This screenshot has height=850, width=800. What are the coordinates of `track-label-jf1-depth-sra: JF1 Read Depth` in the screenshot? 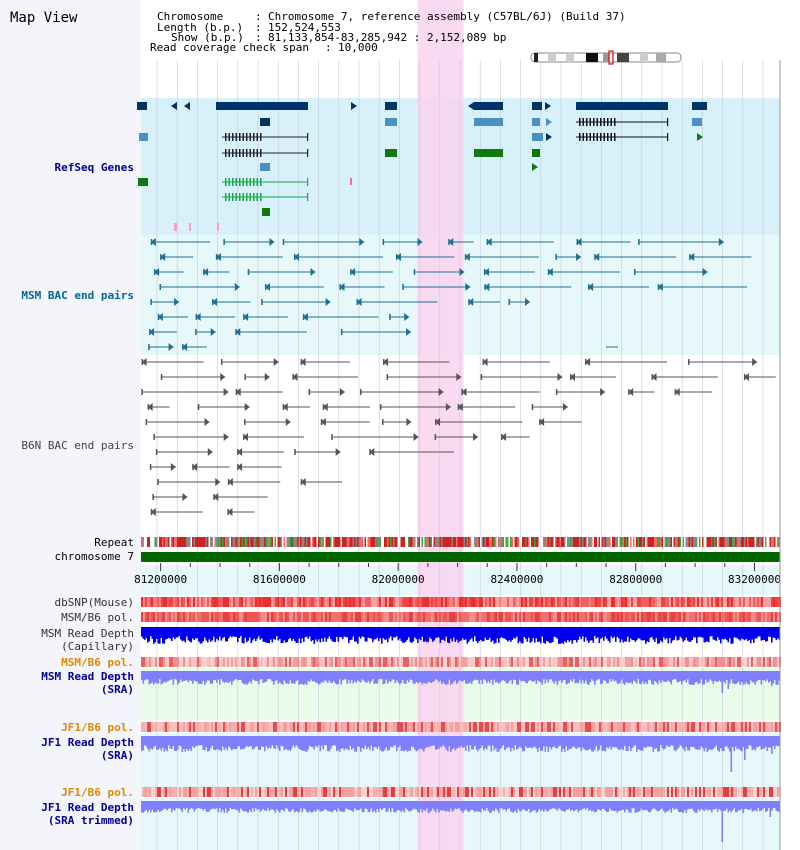 It's located at (87, 742).